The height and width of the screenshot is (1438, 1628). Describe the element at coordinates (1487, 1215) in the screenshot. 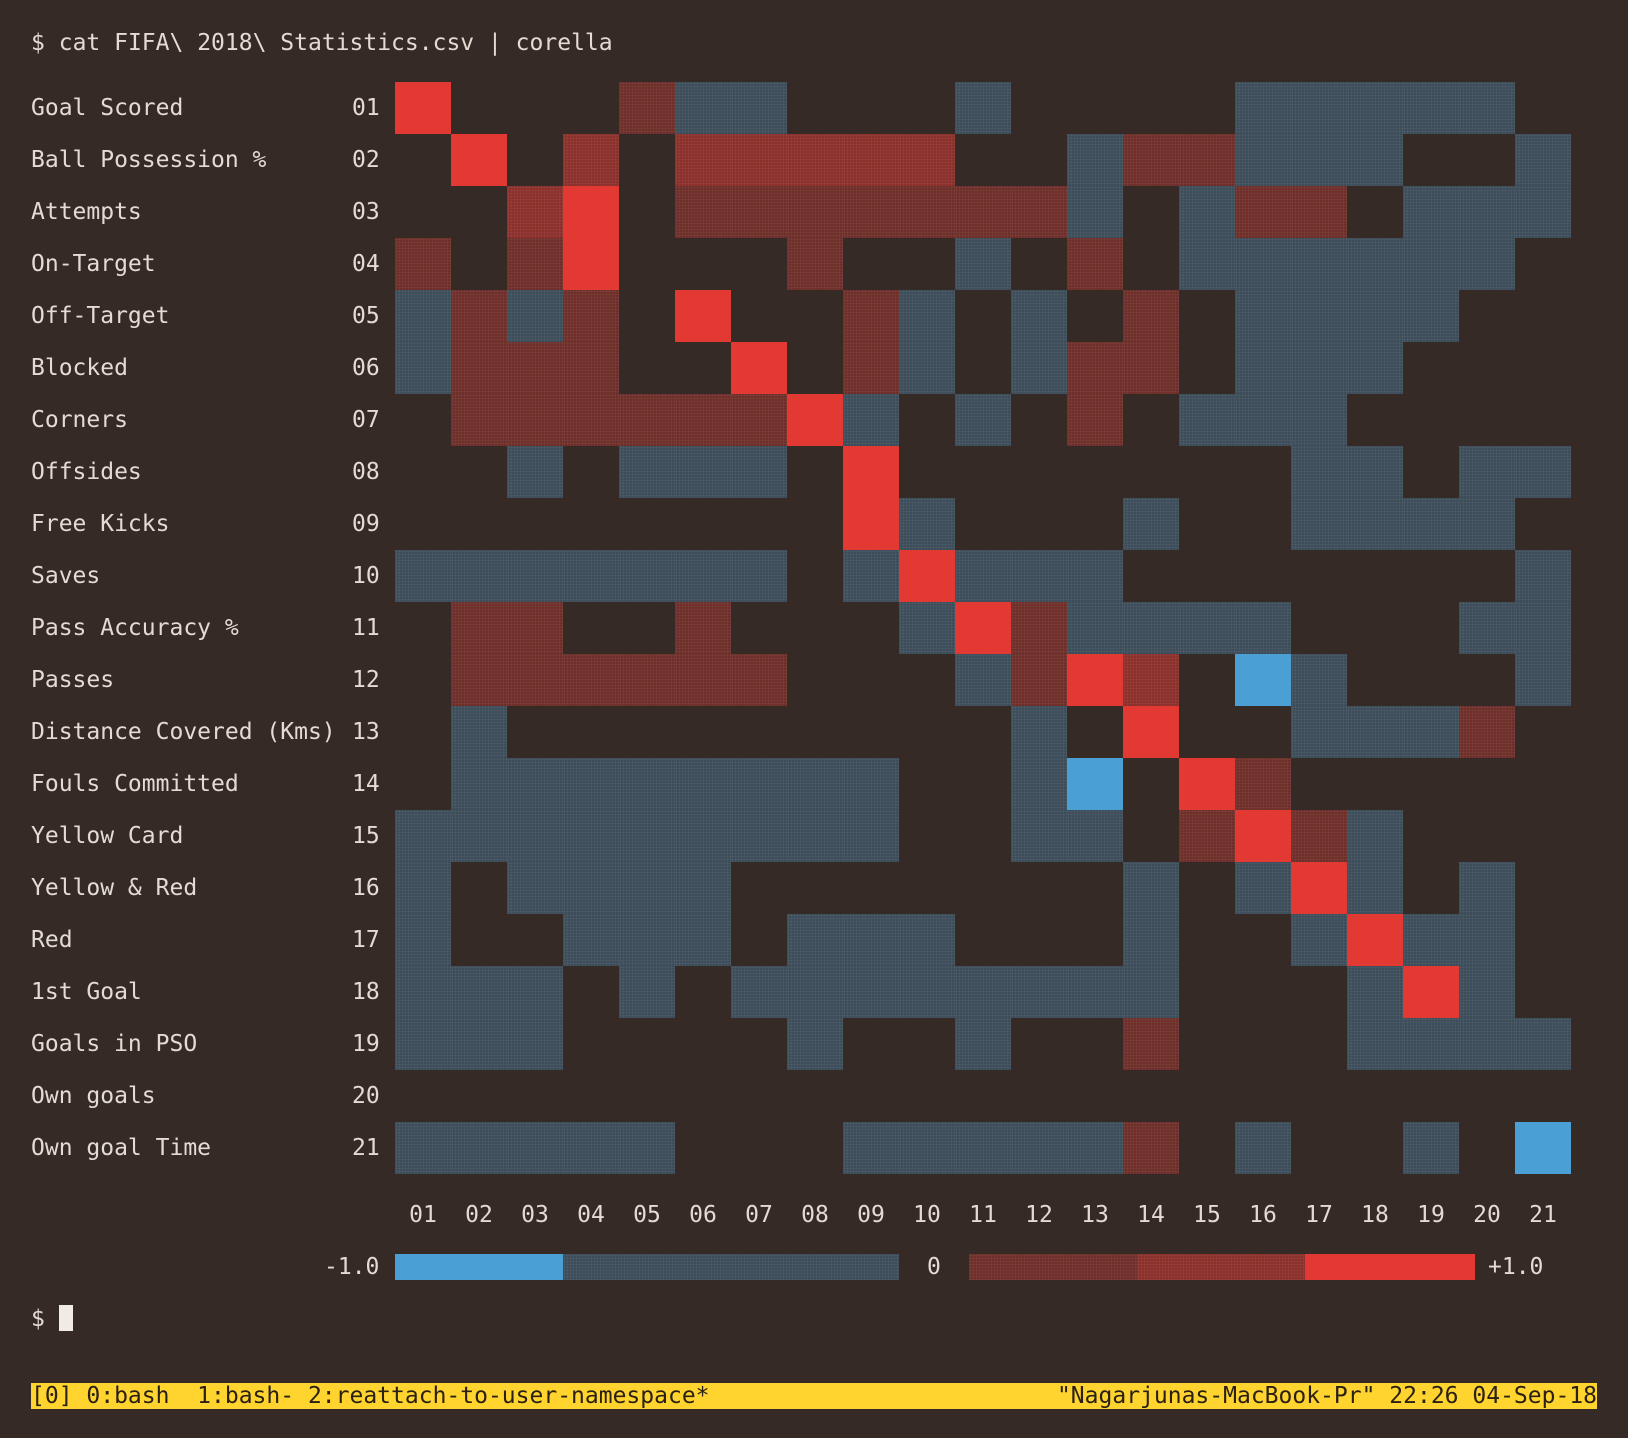

I see `column-label: 20` at that location.